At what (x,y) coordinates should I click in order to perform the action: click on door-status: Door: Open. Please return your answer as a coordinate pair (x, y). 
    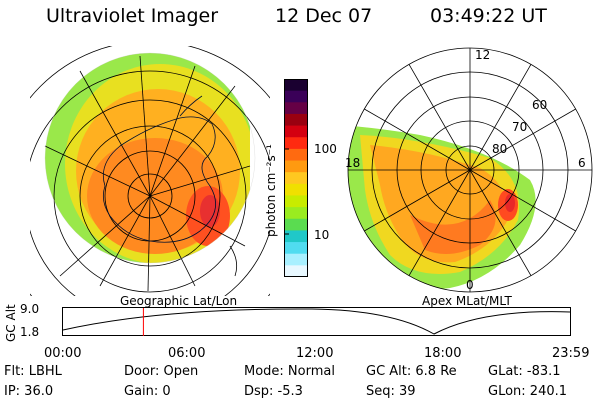
    Looking at the image, I should click on (161, 371).